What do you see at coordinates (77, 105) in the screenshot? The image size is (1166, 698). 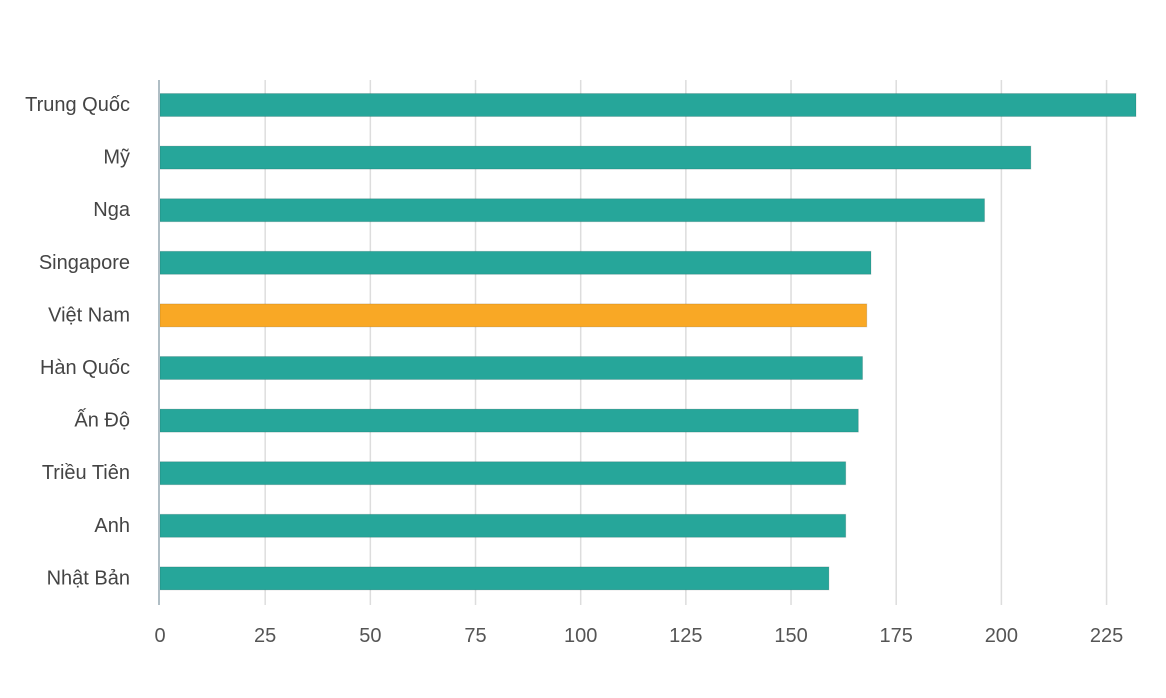 I see `category-label-0: Trung Quốc` at bounding box center [77, 105].